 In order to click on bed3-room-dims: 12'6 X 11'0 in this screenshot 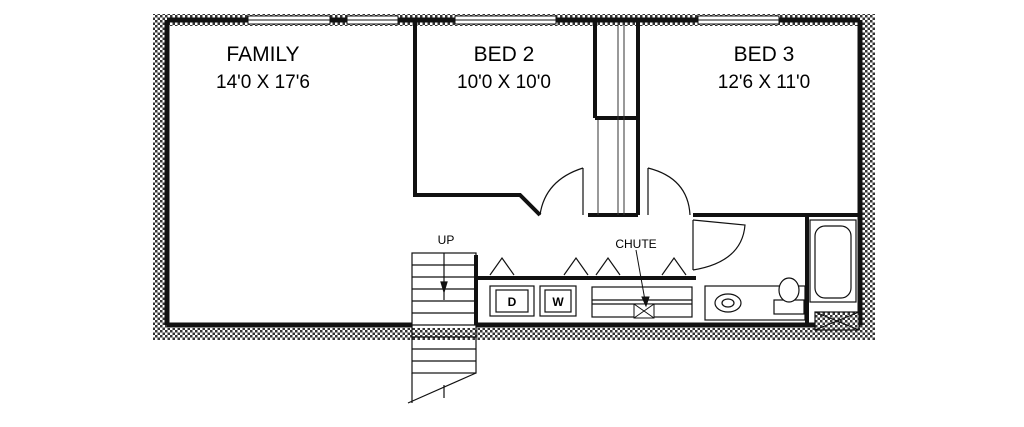, I will do `click(764, 82)`.